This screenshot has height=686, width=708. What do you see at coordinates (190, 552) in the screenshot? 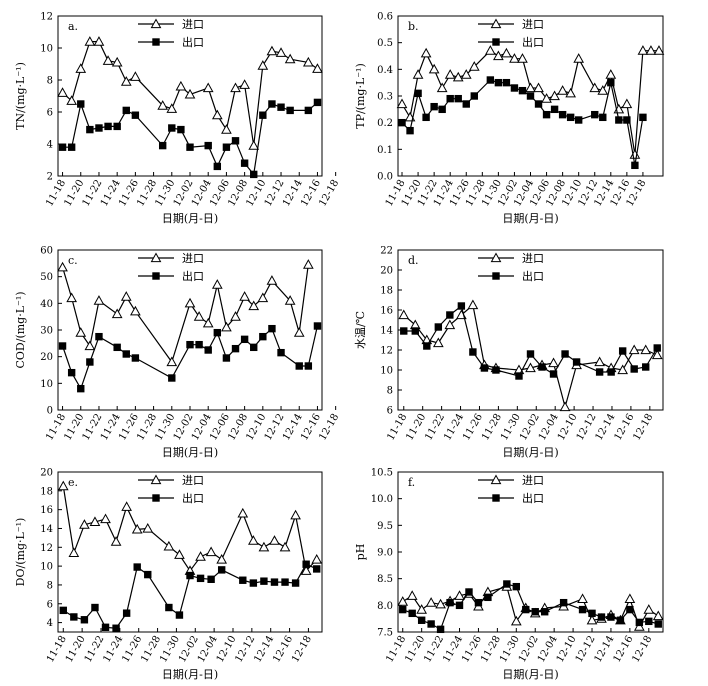
I see `plot-frame` at bounding box center [190, 552].